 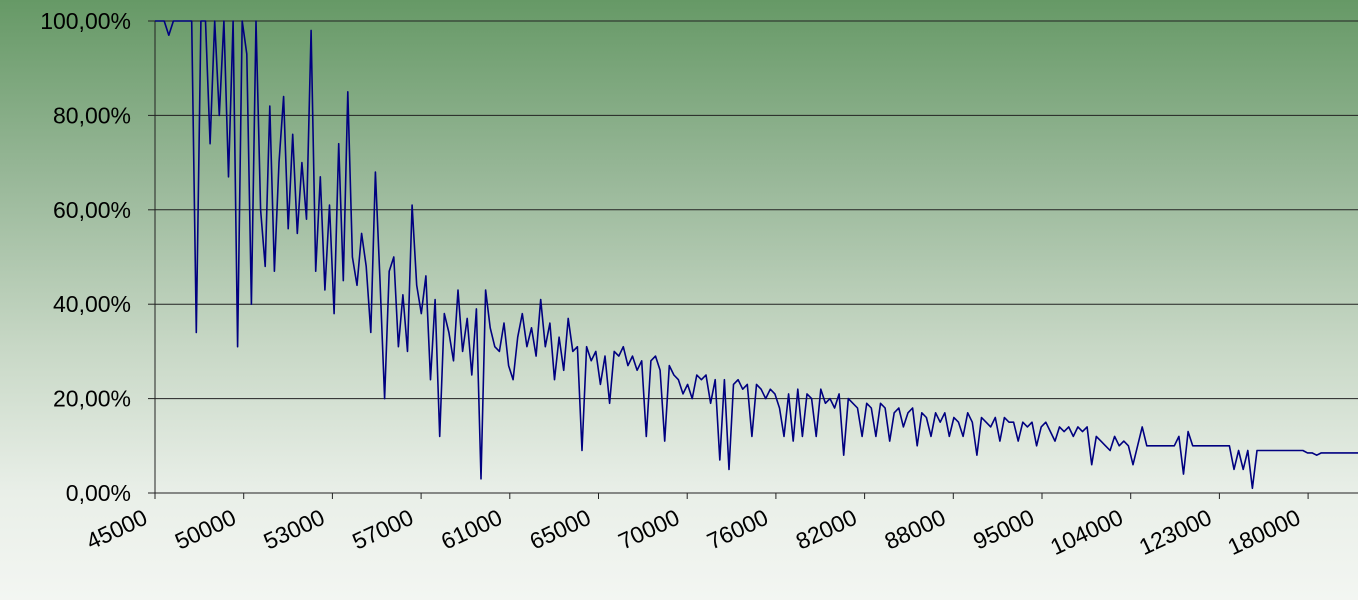 I want to click on y-tick-labels: 0,00% 20,00% 40,00% 60,00% 80,00% 100,00%, so click(x=85, y=257).